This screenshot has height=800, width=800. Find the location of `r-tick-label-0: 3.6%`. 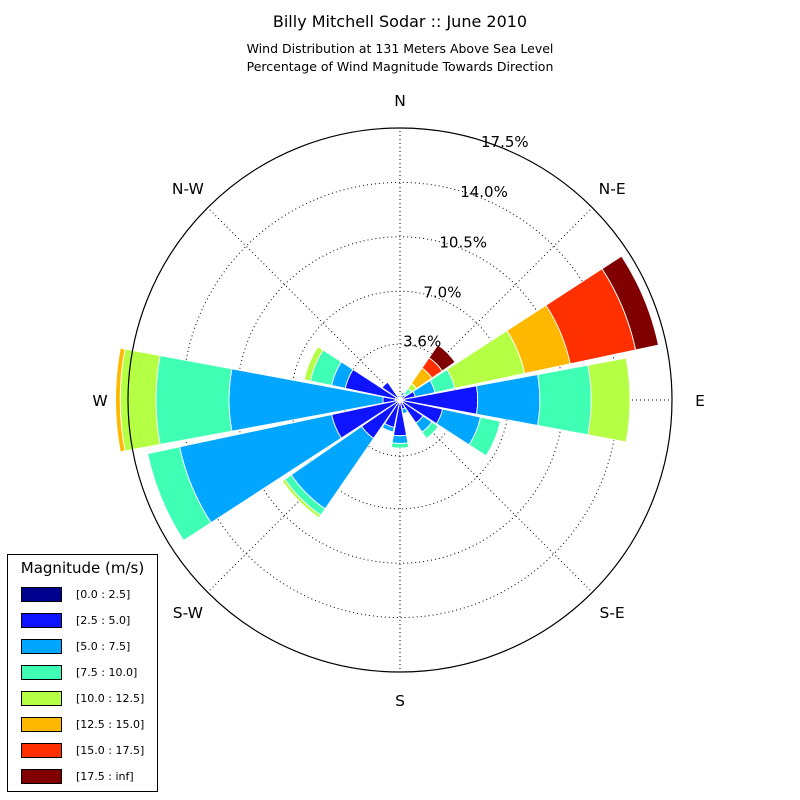

r-tick-label-0: 3.6% is located at coordinates (422, 341).